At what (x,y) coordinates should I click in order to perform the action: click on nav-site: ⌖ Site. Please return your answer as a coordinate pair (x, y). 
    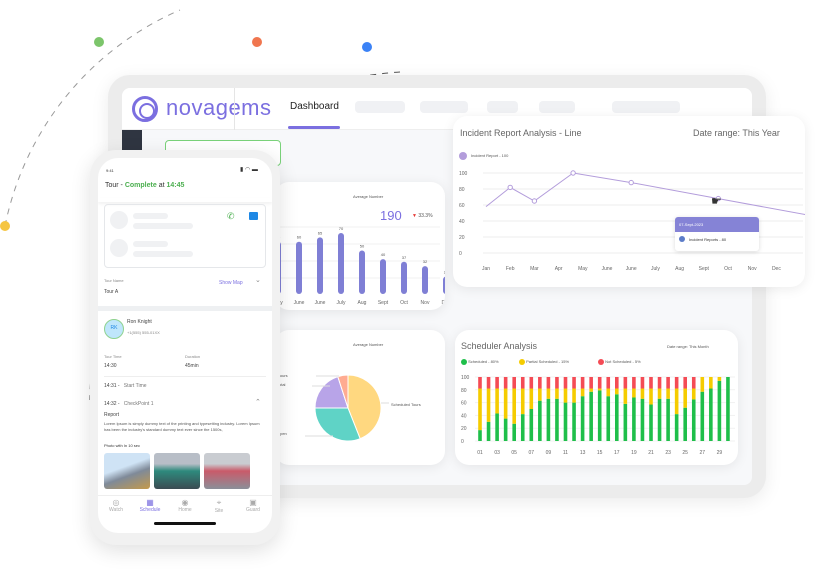
    Looking at the image, I should click on (219, 506).